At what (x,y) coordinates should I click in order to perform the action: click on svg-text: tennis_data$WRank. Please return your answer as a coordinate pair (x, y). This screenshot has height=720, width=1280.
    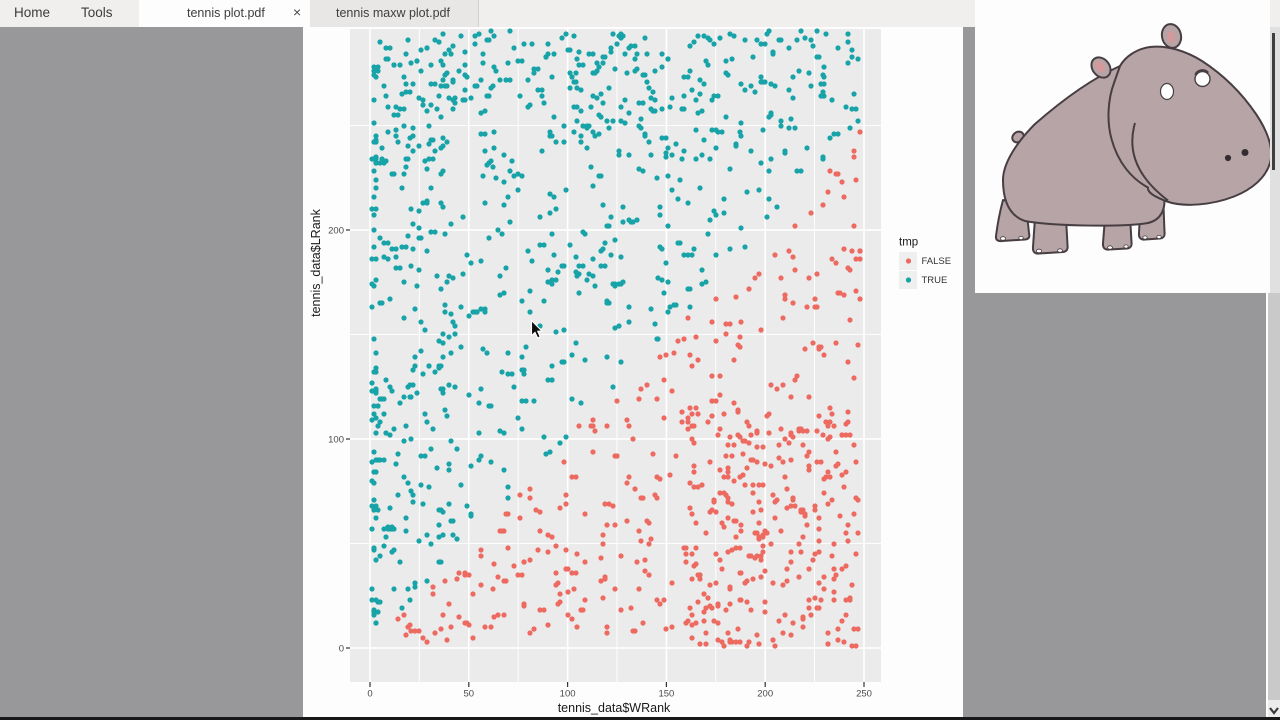
    Looking at the image, I should click on (614, 708).